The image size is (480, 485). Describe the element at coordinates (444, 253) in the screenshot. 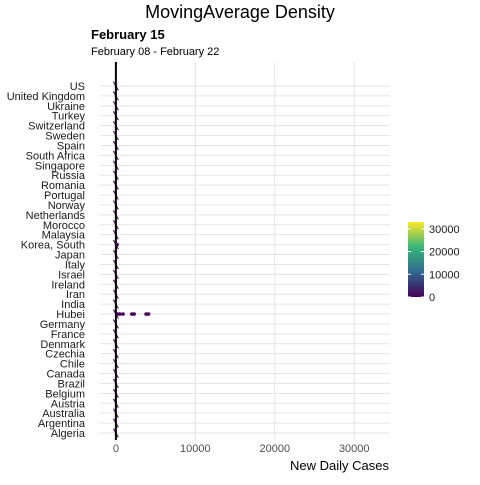

I see `legend-tick-label: 20000` at that location.